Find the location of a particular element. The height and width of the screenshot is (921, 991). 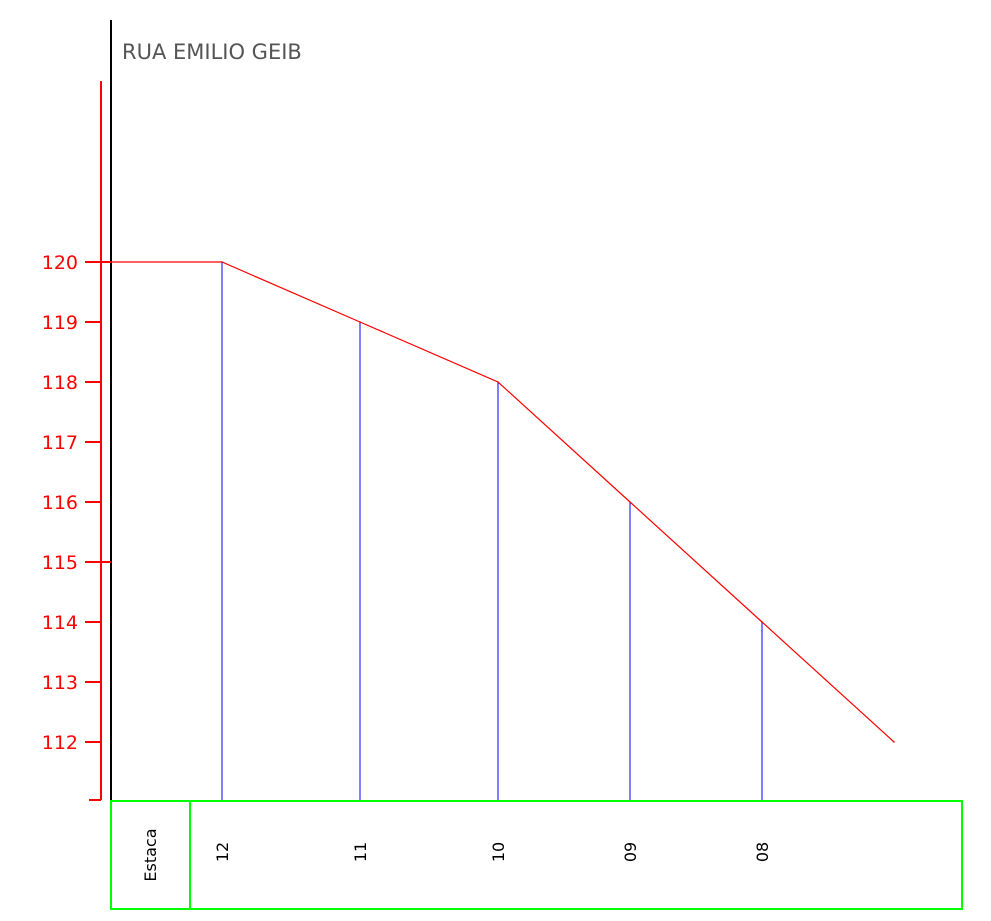

station-label: 09 is located at coordinates (630, 852).